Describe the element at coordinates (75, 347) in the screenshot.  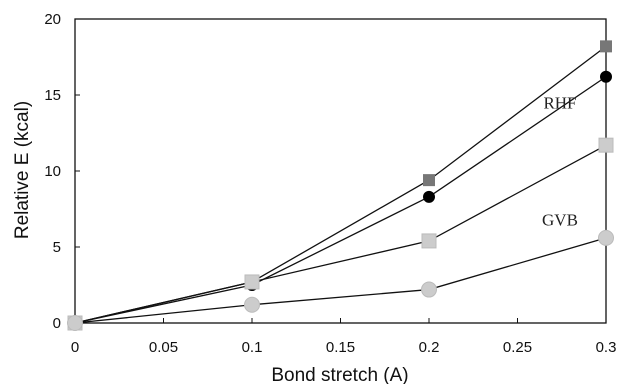
I see `x-tick-label: 0` at that location.